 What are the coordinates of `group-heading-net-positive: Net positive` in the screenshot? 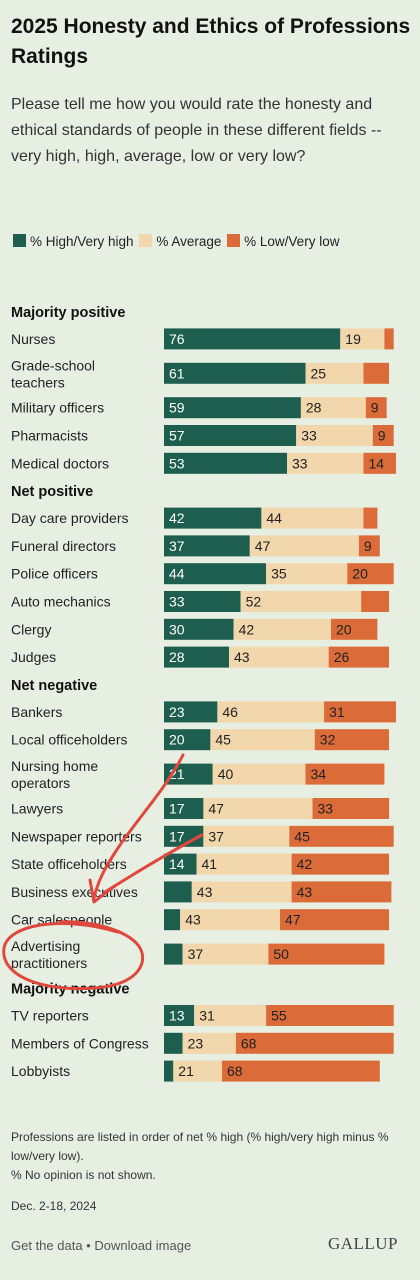 It's located at (52, 492).